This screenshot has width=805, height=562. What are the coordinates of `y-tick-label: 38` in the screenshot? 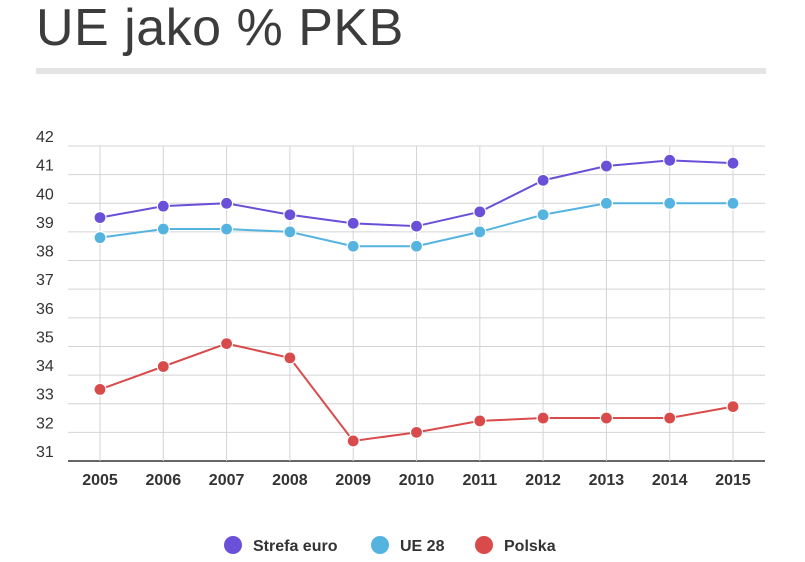 It's located at (45, 252).